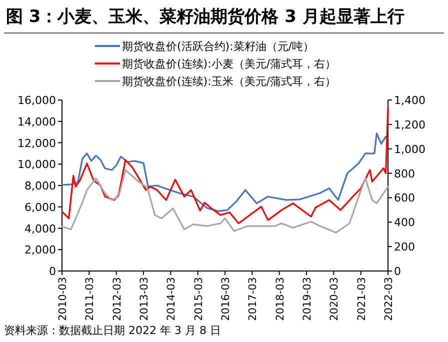 This screenshot has height=342, width=448. I want to click on x-tick-label: 2010-03, so click(63, 299).